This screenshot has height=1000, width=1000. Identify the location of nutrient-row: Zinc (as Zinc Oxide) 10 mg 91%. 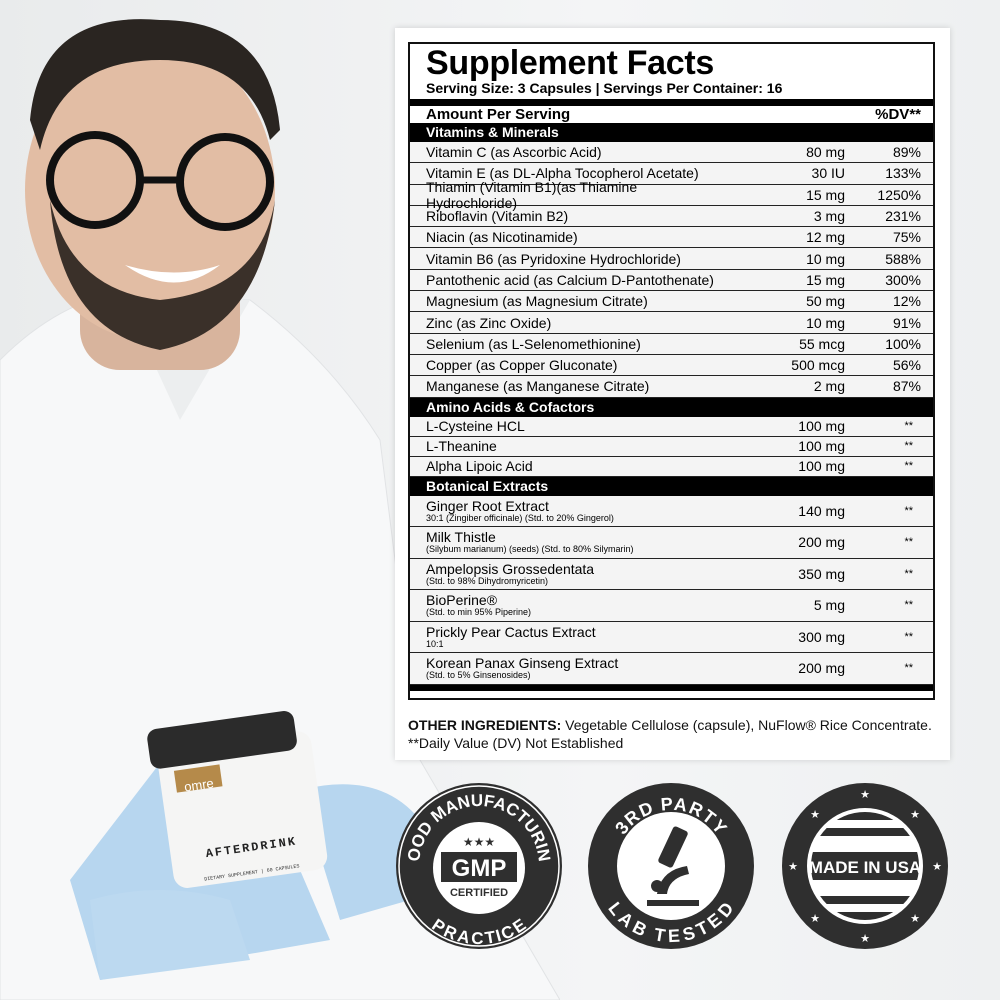
(671, 323).